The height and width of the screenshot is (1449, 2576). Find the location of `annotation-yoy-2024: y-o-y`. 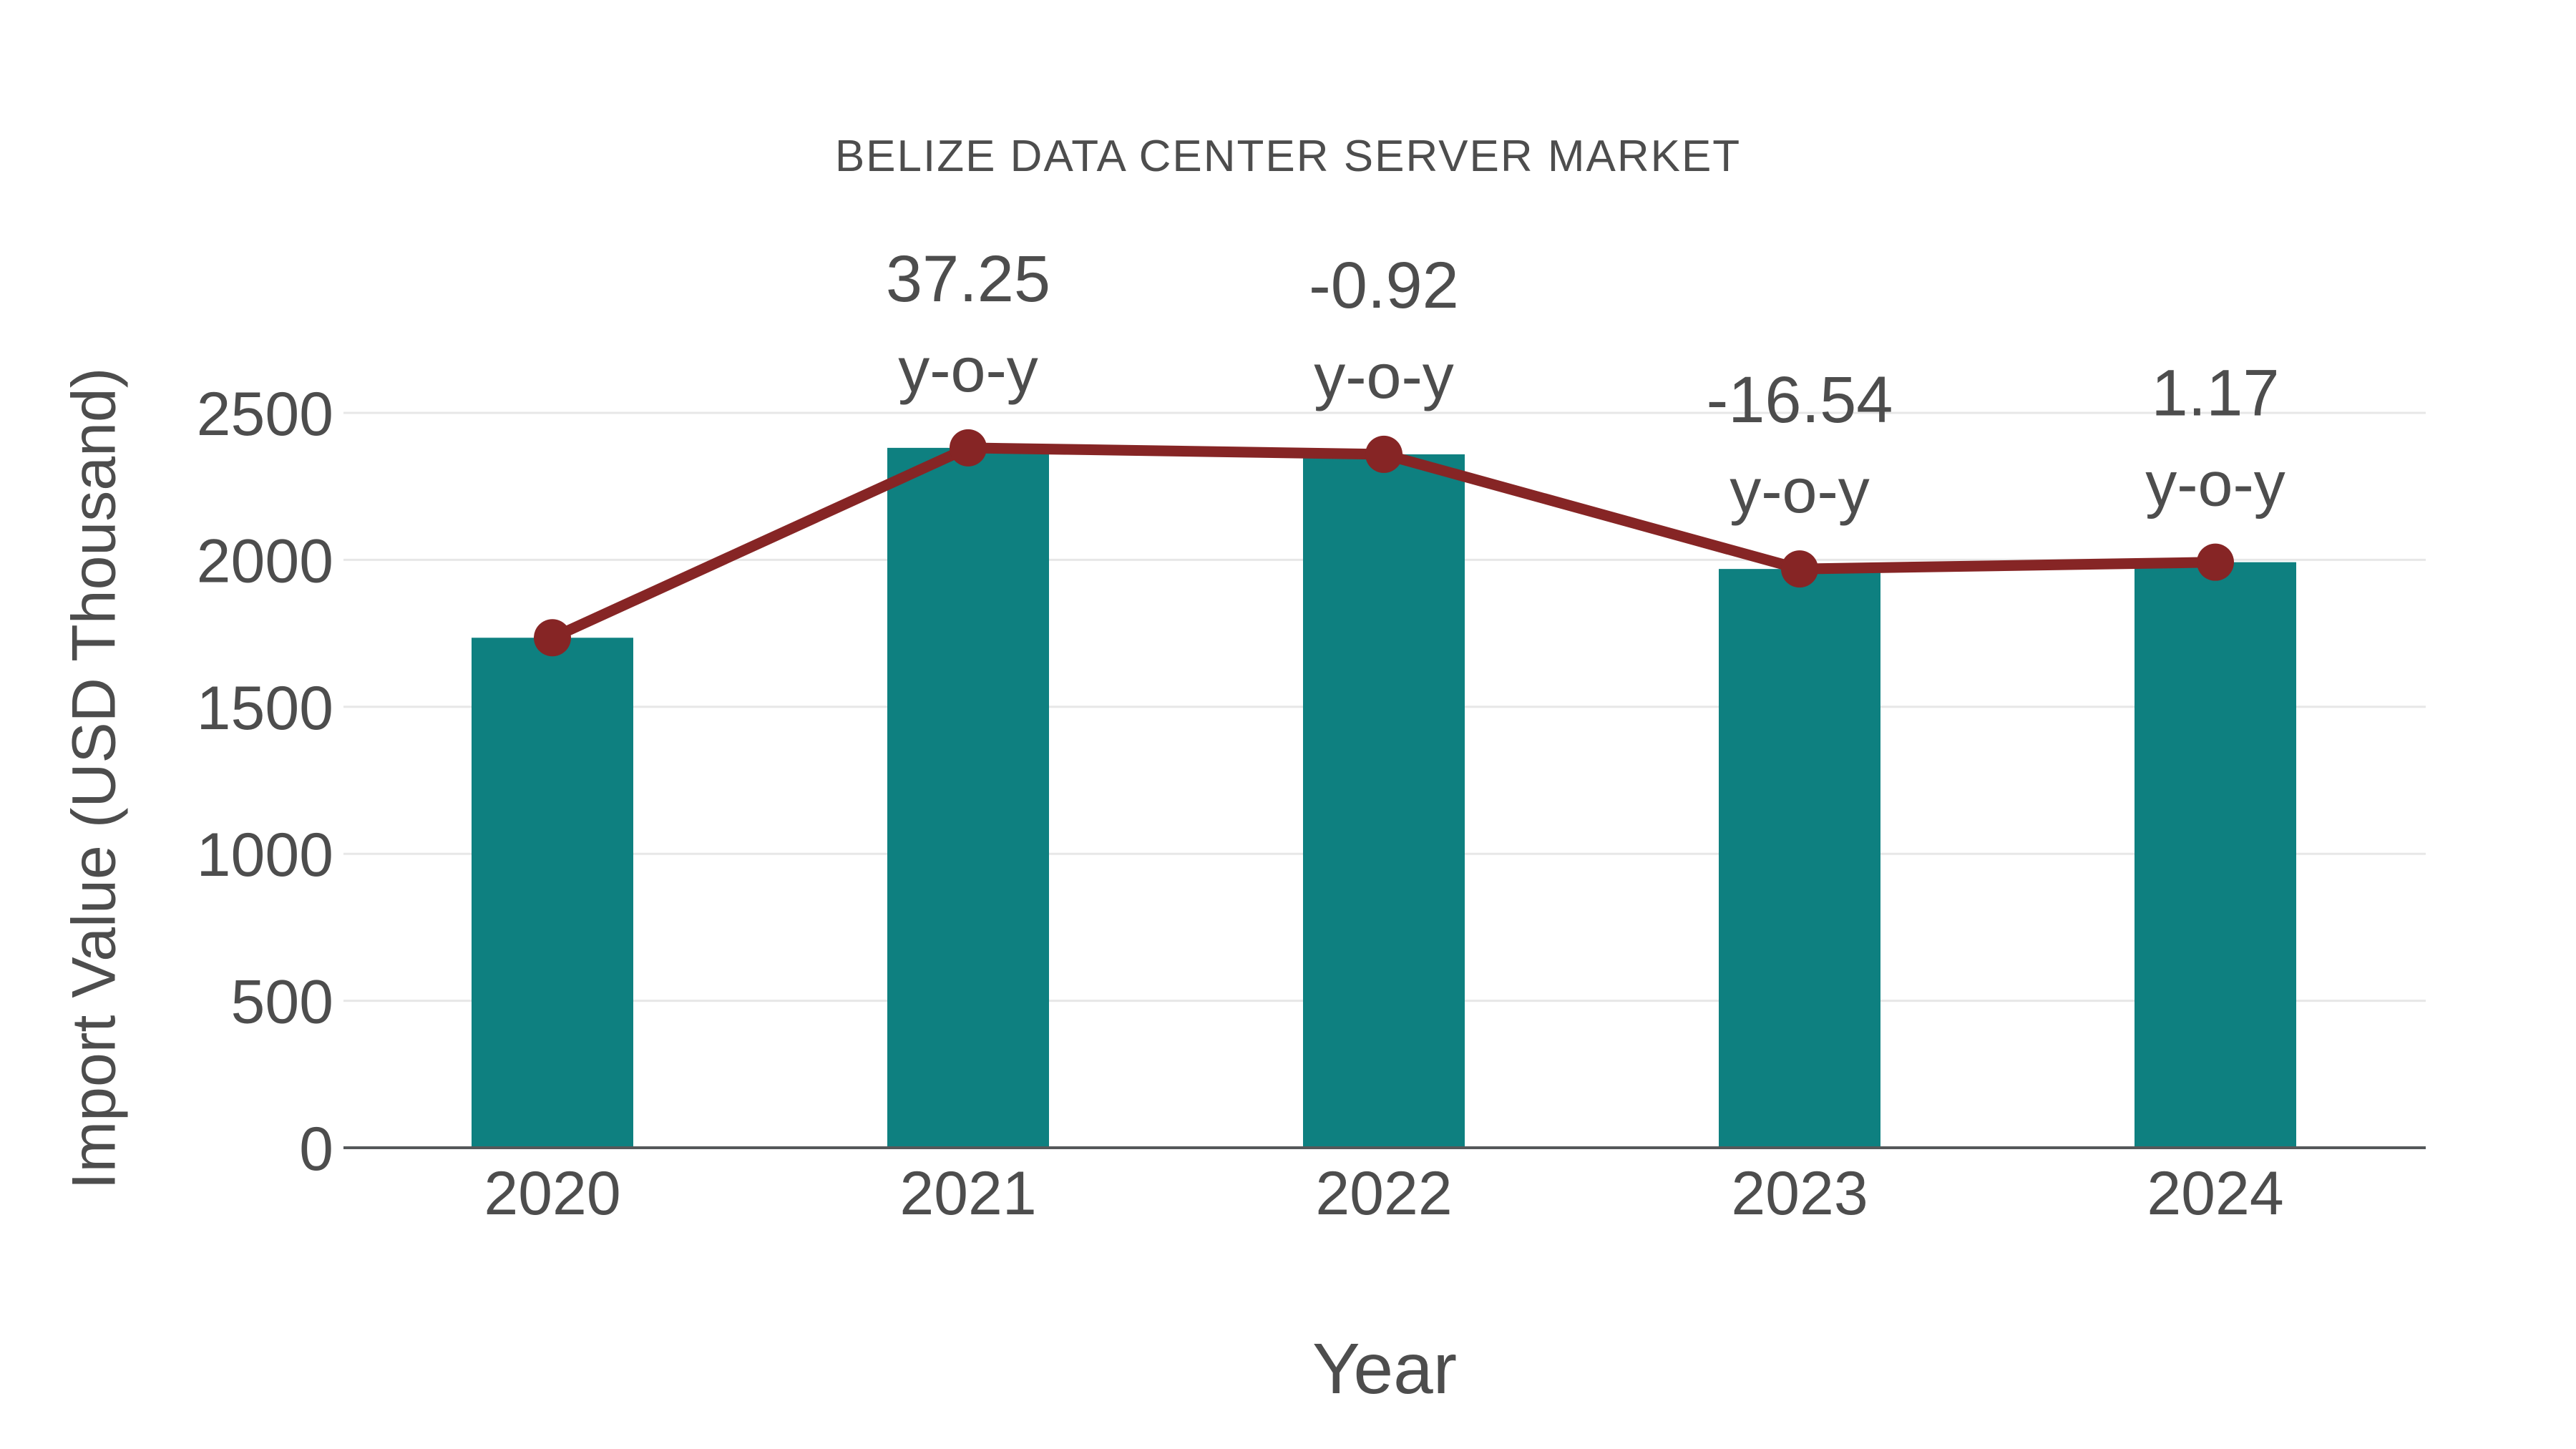

annotation-yoy-2024: y-o-y is located at coordinates (2215, 484).